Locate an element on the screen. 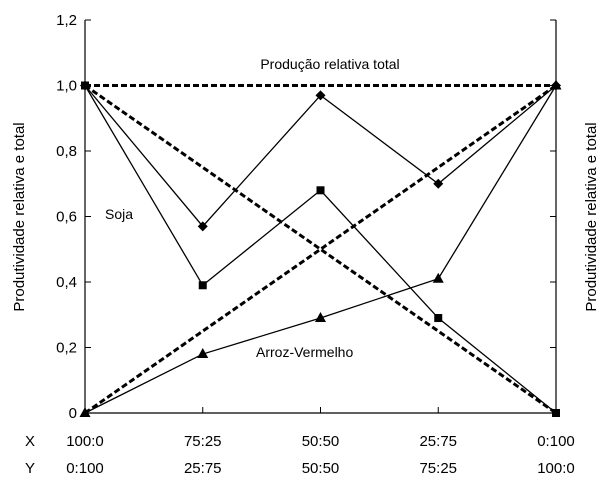 This screenshot has width=600, height=482. annotation-soja: Soja is located at coordinates (119, 214).